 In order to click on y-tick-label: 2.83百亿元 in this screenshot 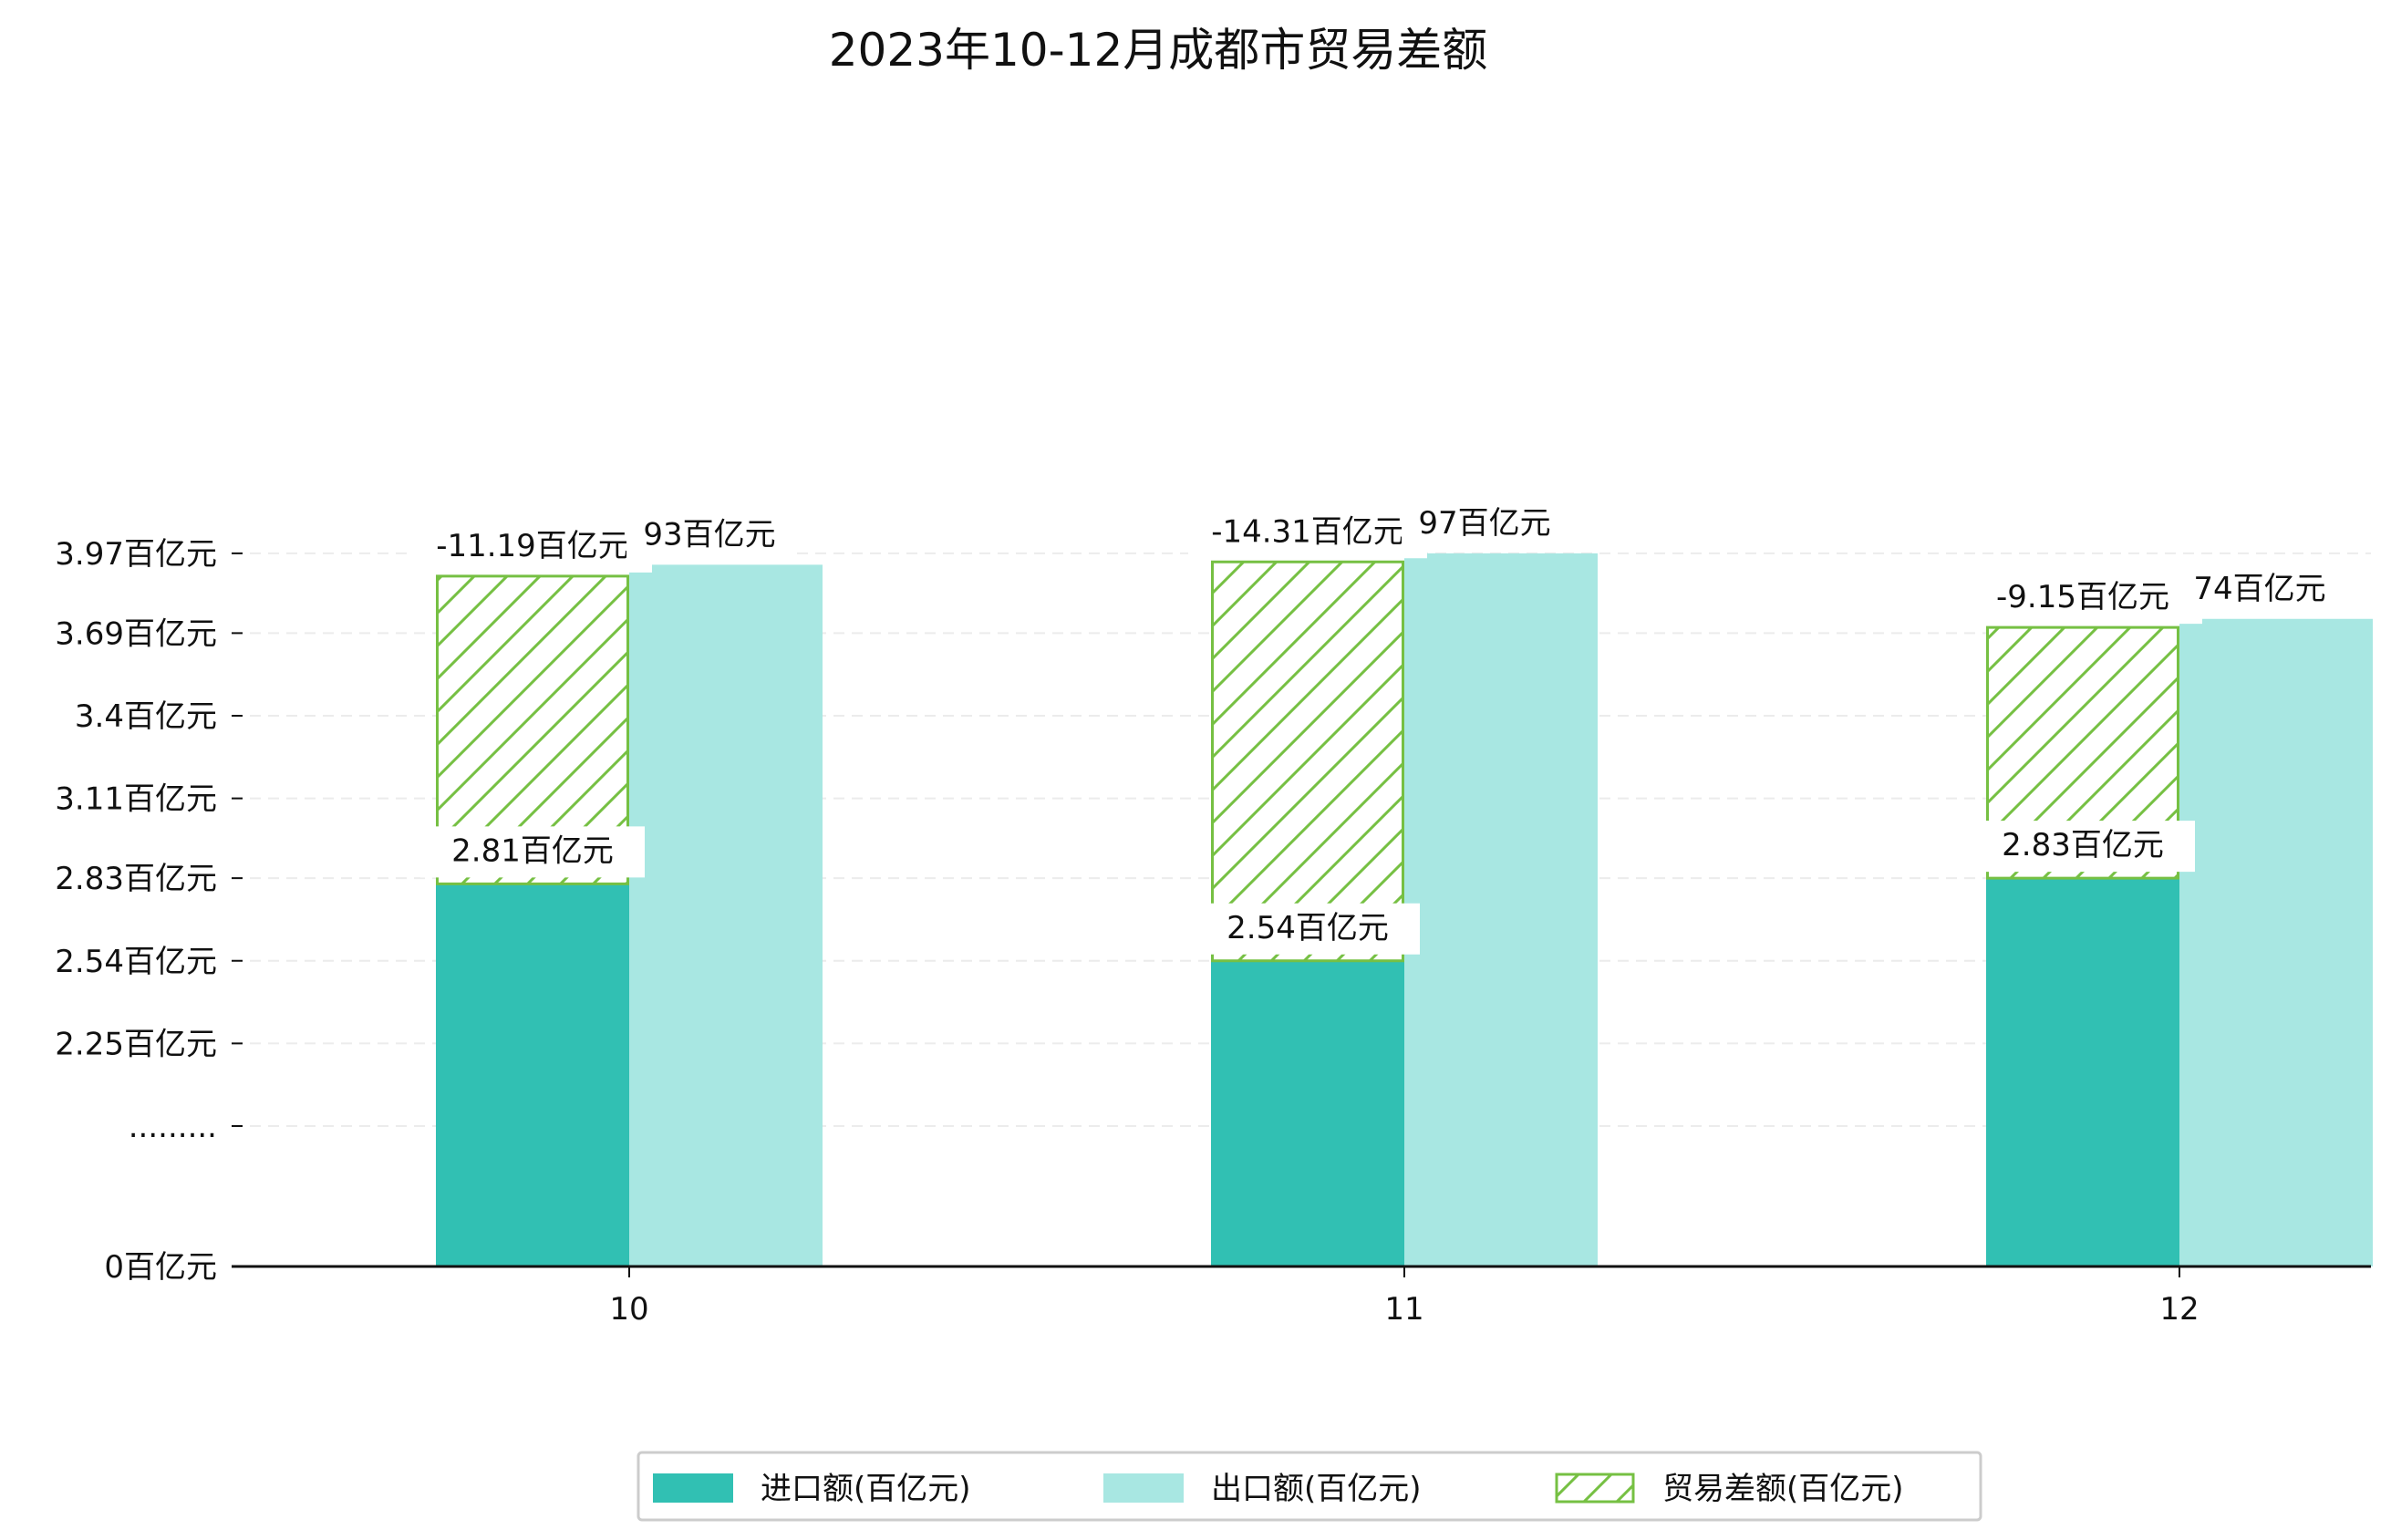, I will do `click(136, 879)`.